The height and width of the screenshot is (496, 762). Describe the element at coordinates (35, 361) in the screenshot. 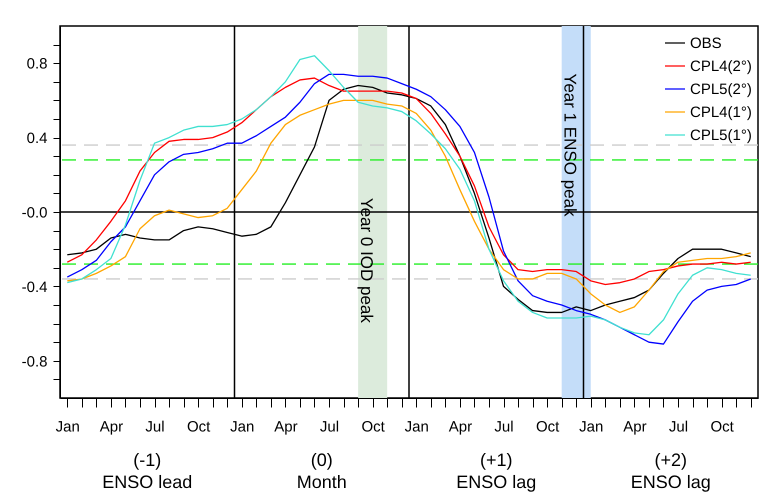

I see `y-tick-label: -0.8` at that location.